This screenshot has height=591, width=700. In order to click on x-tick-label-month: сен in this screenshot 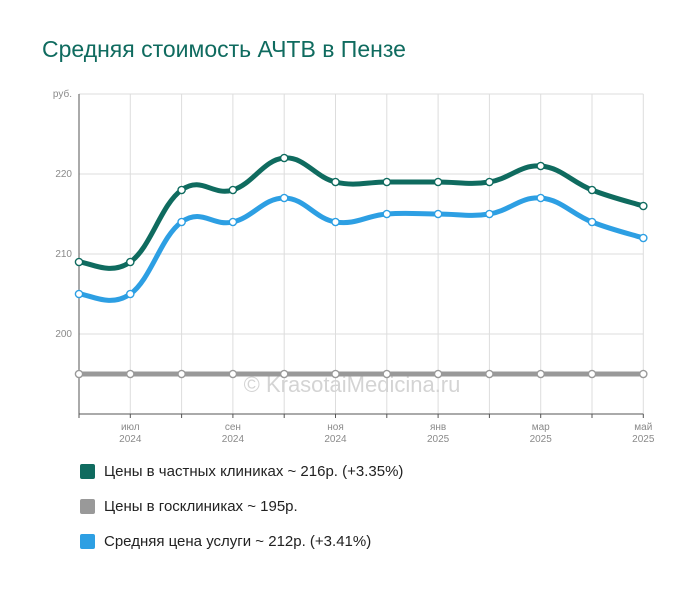, I will do `click(233, 427)`.